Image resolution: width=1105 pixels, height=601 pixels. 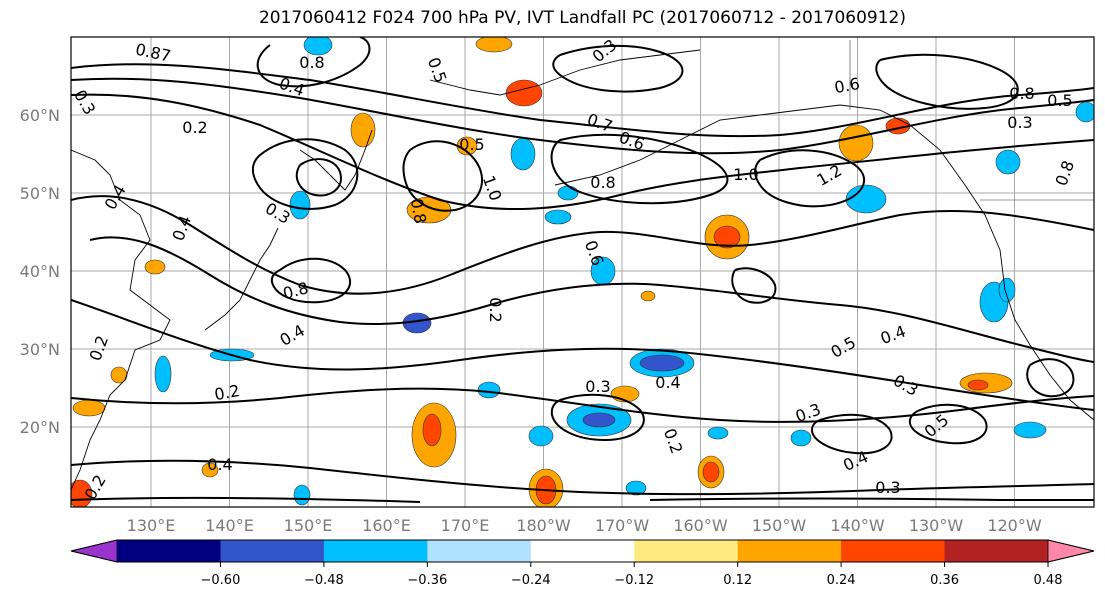 I want to click on colorbar-extend-low, so click(x=94, y=551).